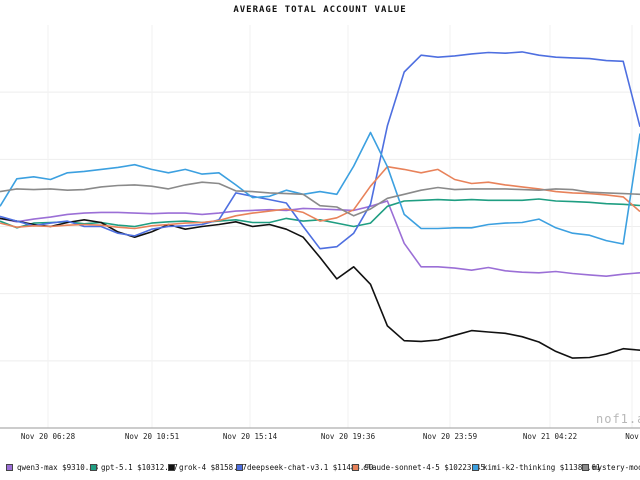 This screenshot has height=480, width=640. I want to click on legend-label: qwen3-max $9310.33, so click(58, 467).